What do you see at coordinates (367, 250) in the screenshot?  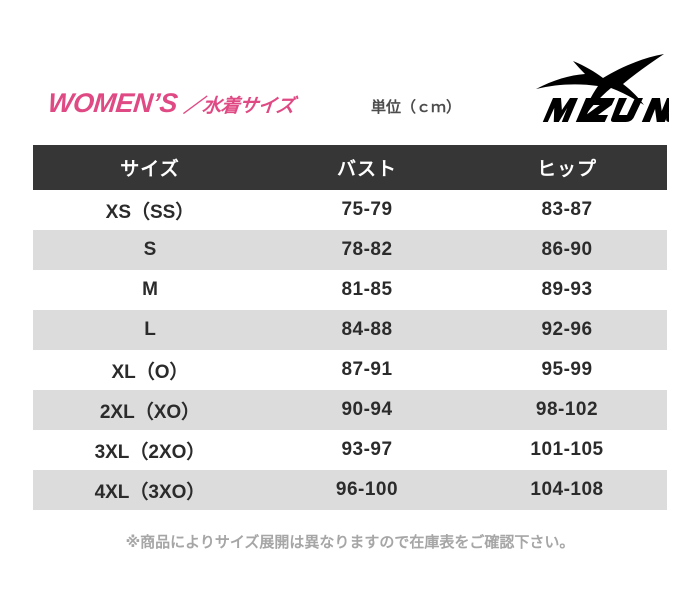 I see `cell-bust: 78-82` at bounding box center [367, 250].